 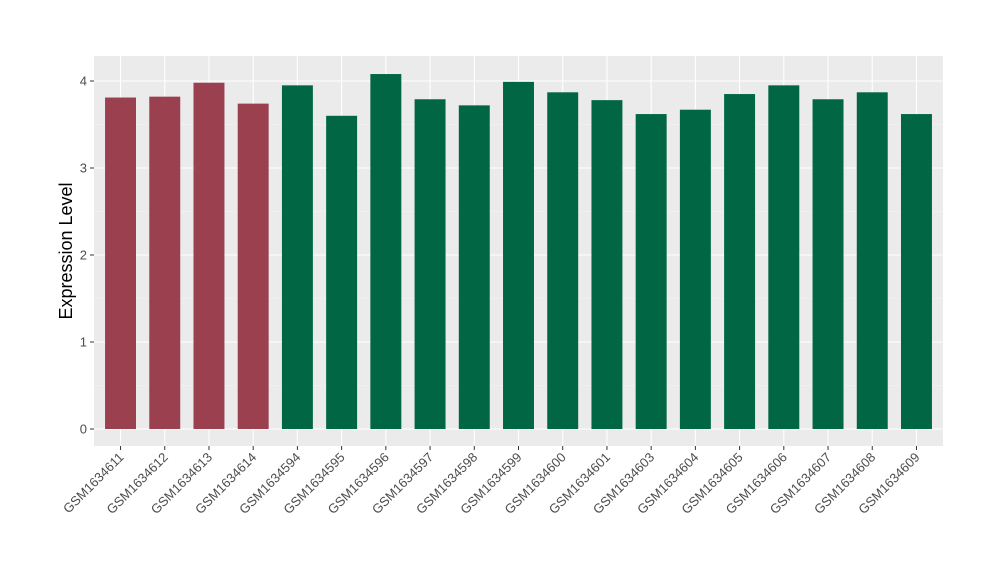 What do you see at coordinates (518, 255) in the screenshot?
I see `bar-GSM1634599` at bounding box center [518, 255].